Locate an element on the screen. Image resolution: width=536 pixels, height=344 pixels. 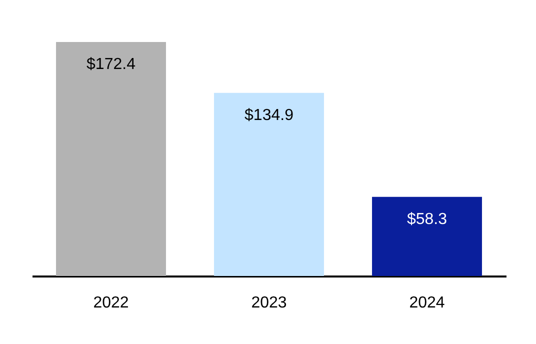
data-label: $172.4 is located at coordinates (111, 64).